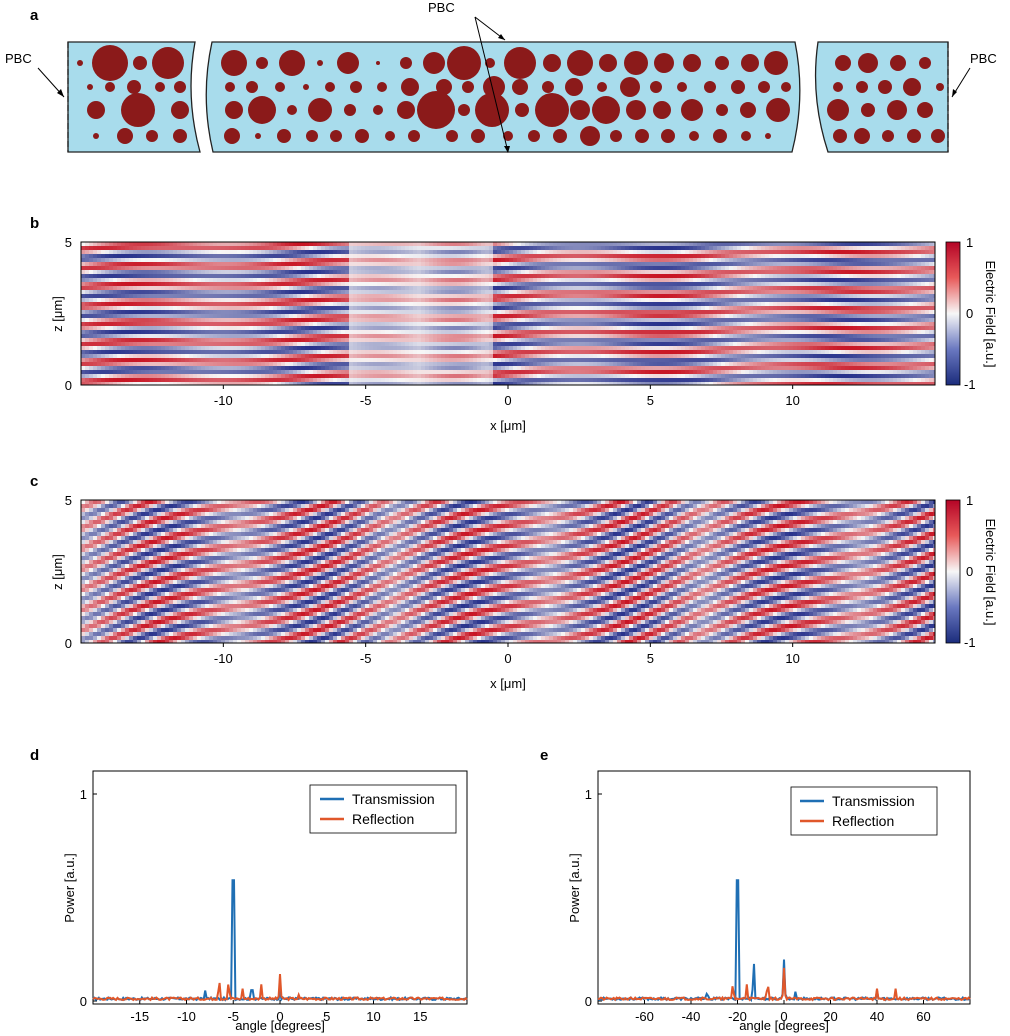 The height and width of the screenshot is (1036, 1010). Describe the element at coordinates (644, 1016) in the screenshot. I see `xtick-label: -60` at that location.